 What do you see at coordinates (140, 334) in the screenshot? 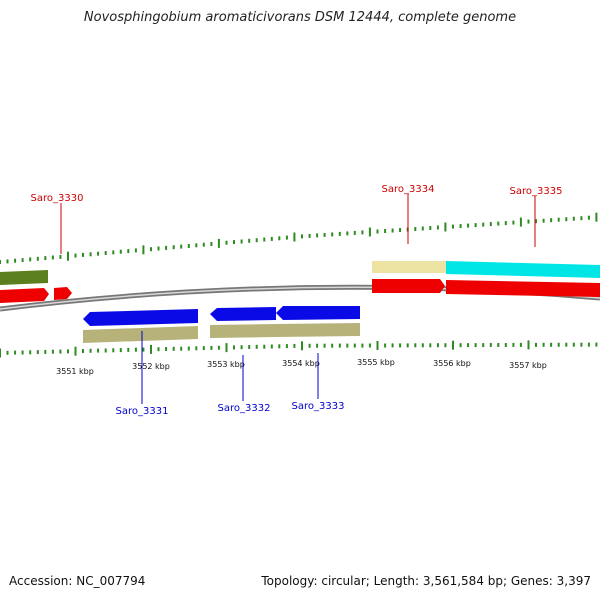
I see `gene-saro-3331-rna` at bounding box center [140, 334].